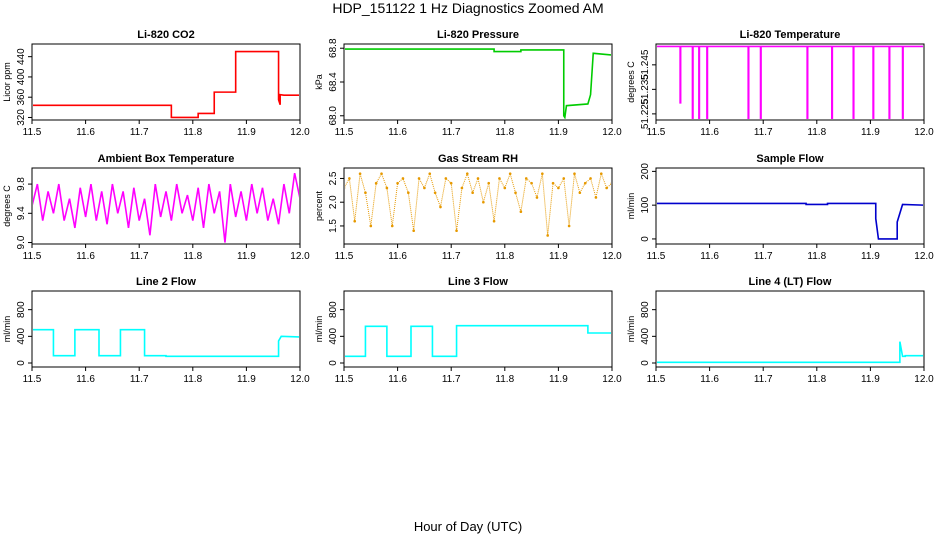  What do you see at coordinates (333, 82) in the screenshot?
I see `y-tick-label: 68.4` at bounding box center [333, 82].